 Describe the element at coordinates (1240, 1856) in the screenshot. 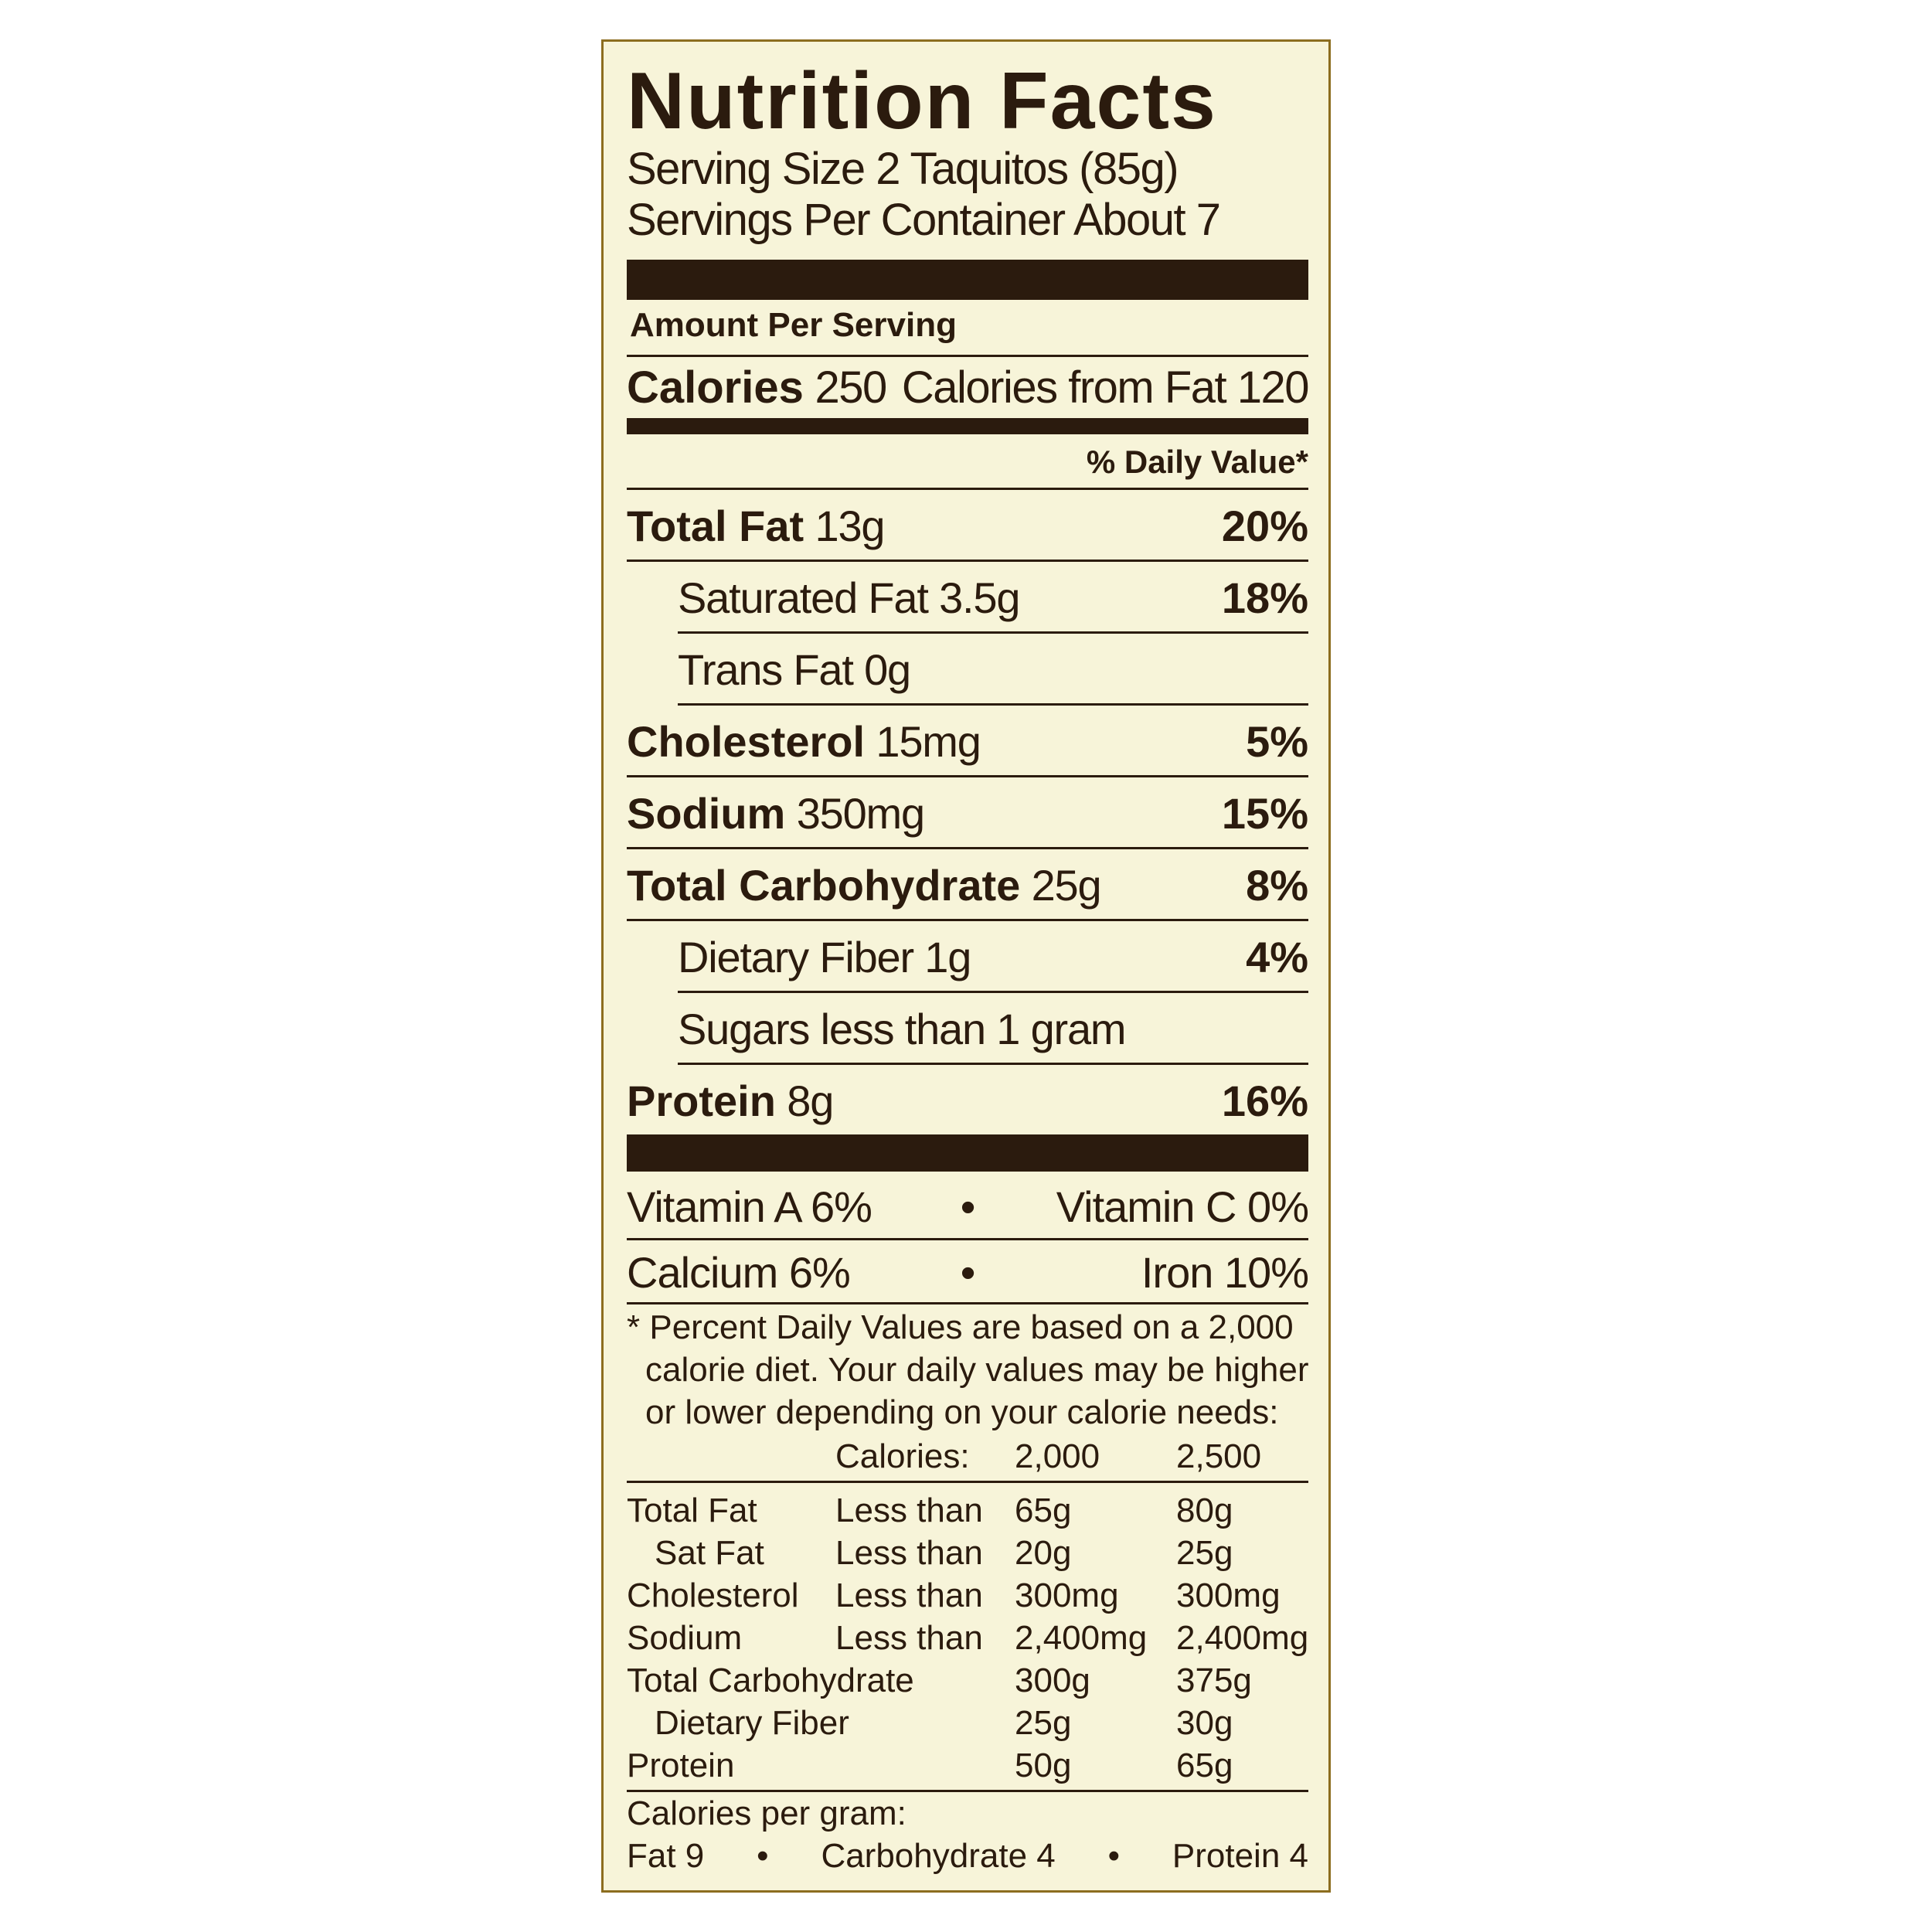

I see `protein-calories: Protein 4` at that location.